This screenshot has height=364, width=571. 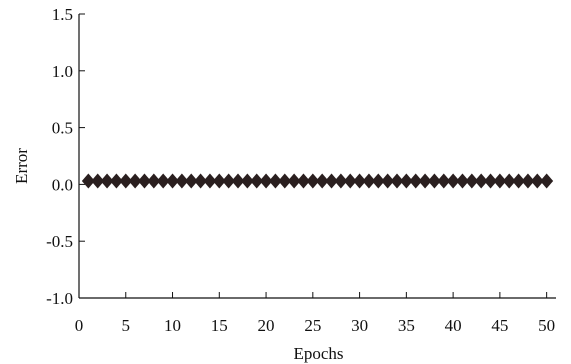 What do you see at coordinates (453, 325) in the screenshot?
I see `x-tick-label: 40` at bounding box center [453, 325].